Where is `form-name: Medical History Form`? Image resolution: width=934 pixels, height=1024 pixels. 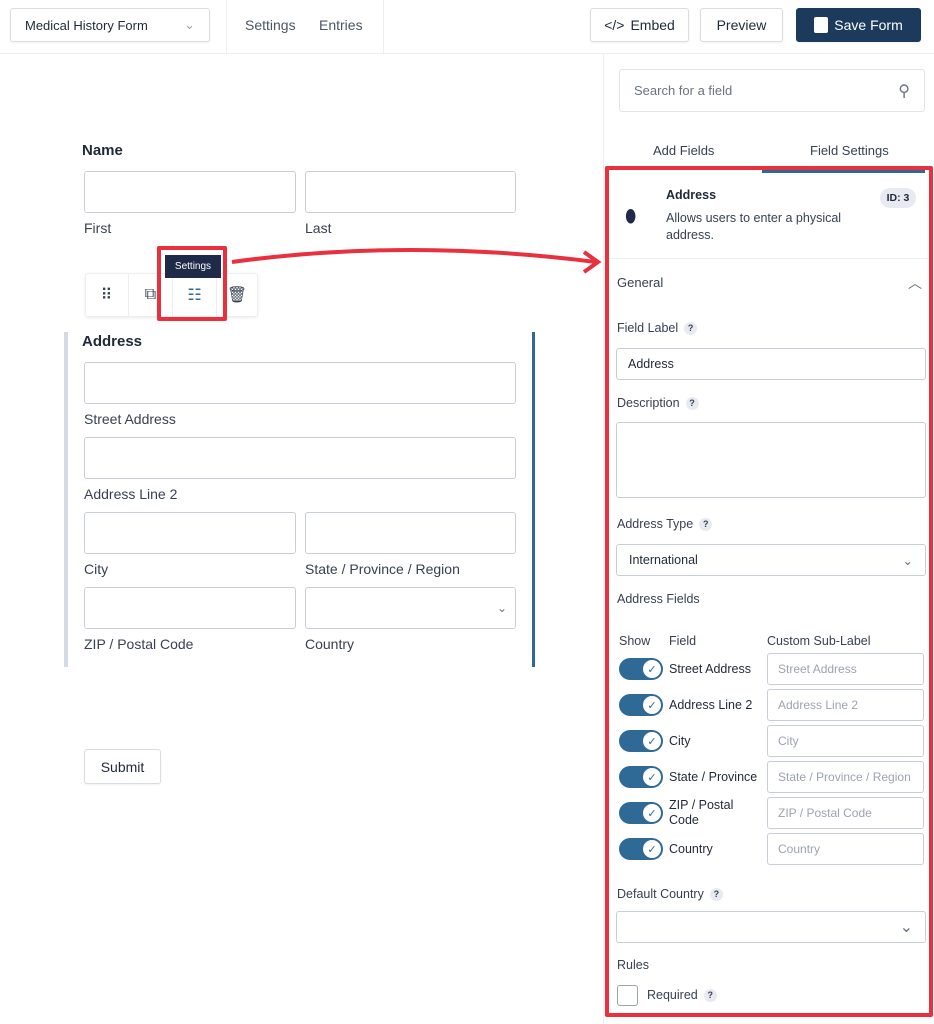
form-name: Medical History Form is located at coordinates (86, 25).